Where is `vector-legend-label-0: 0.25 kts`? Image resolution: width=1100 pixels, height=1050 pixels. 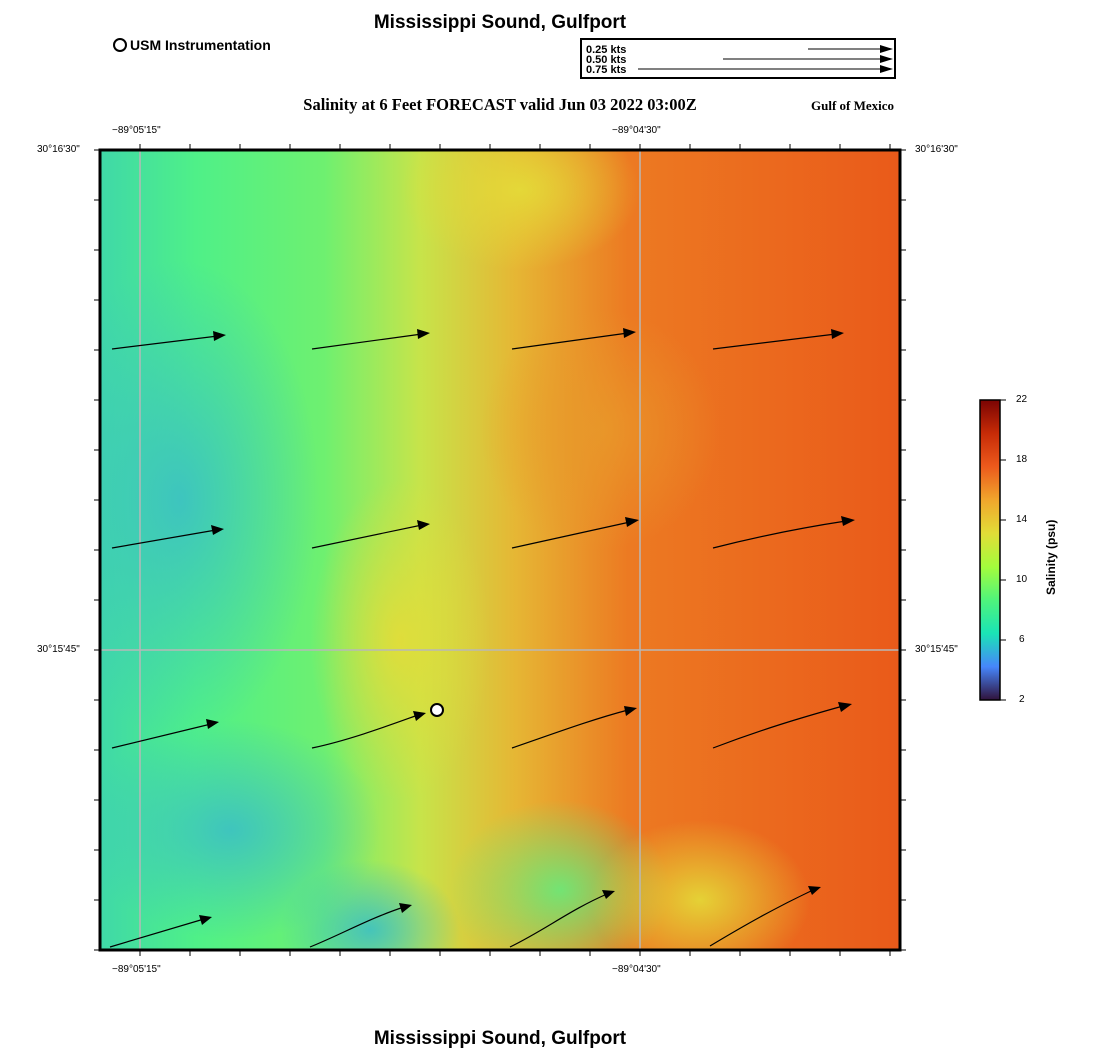 vector-legend-label-0: 0.25 kts is located at coordinates (606, 50).